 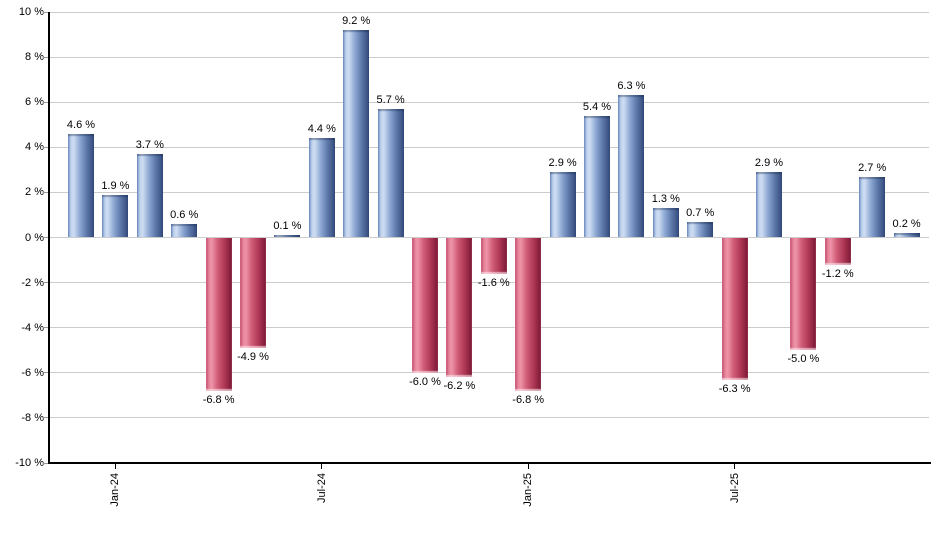 What do you see at coordinates (34, 57) in the screenshot?
I see `y-axis-tick-label: 8 %` at bounding box center [34, 57].